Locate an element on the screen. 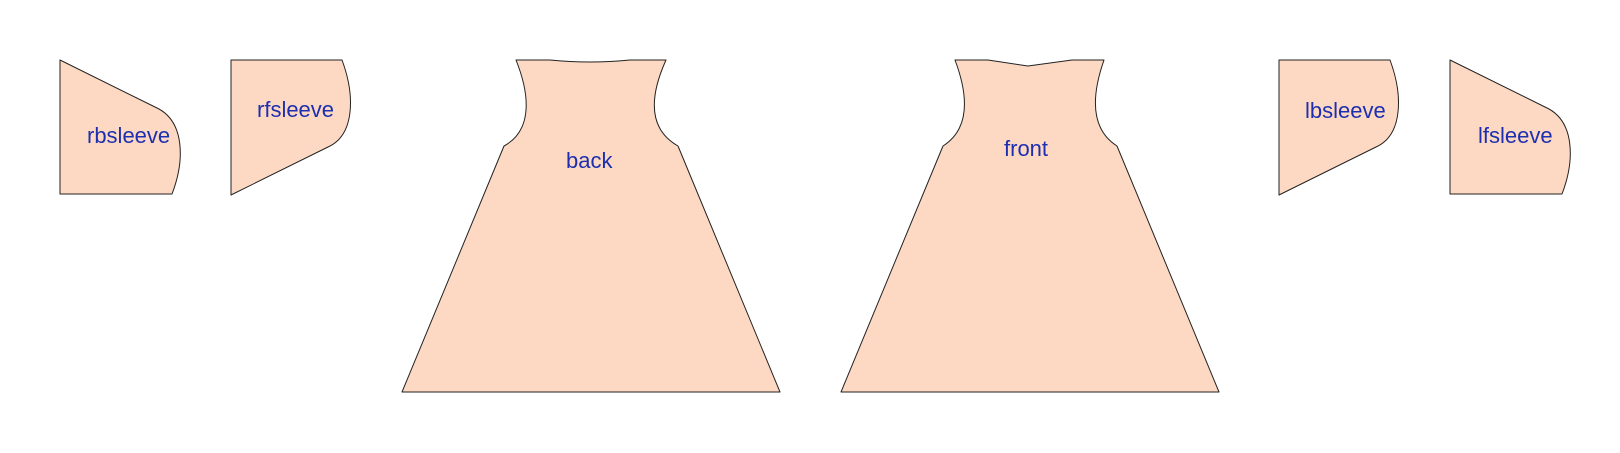 The width and height of the screenshot is (1620, 453). rfsleeve-outline is located at coordinates (290, 127).